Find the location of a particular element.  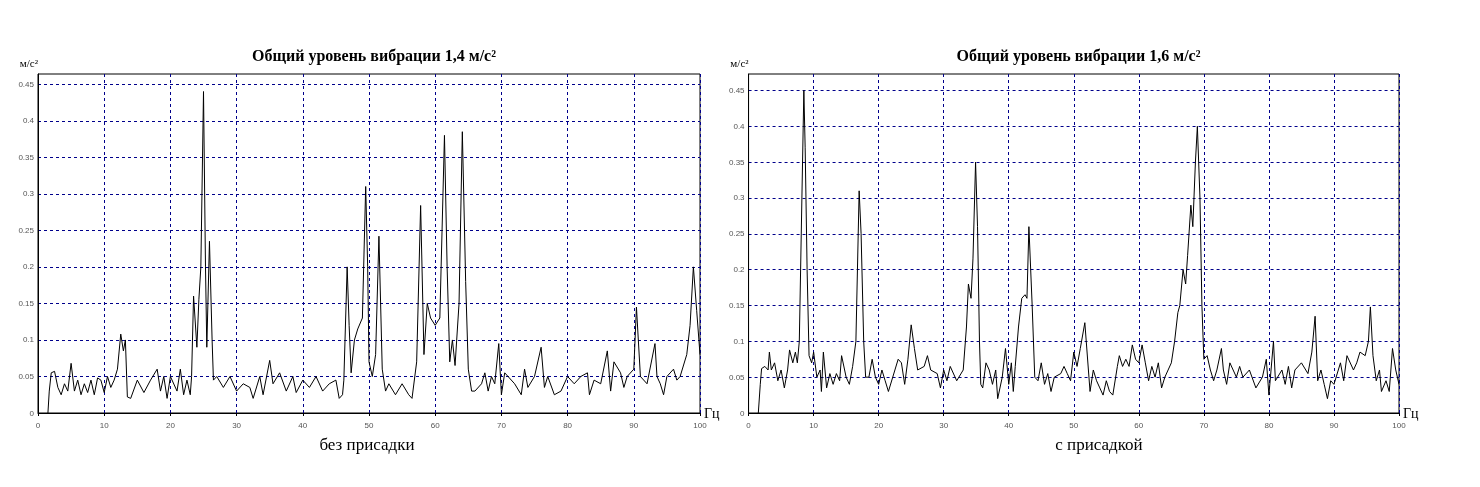

chart-title: Общий уровень вибрации 1,4 м/с² is located at coordinates (374, 55).